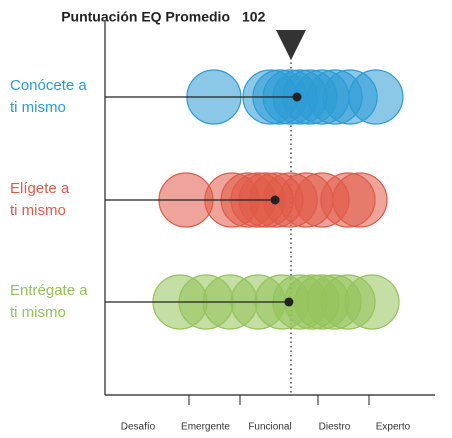 This screenshot has height=438, width=452. I want to click on x-category-label: Funcional, so click(269, 427).